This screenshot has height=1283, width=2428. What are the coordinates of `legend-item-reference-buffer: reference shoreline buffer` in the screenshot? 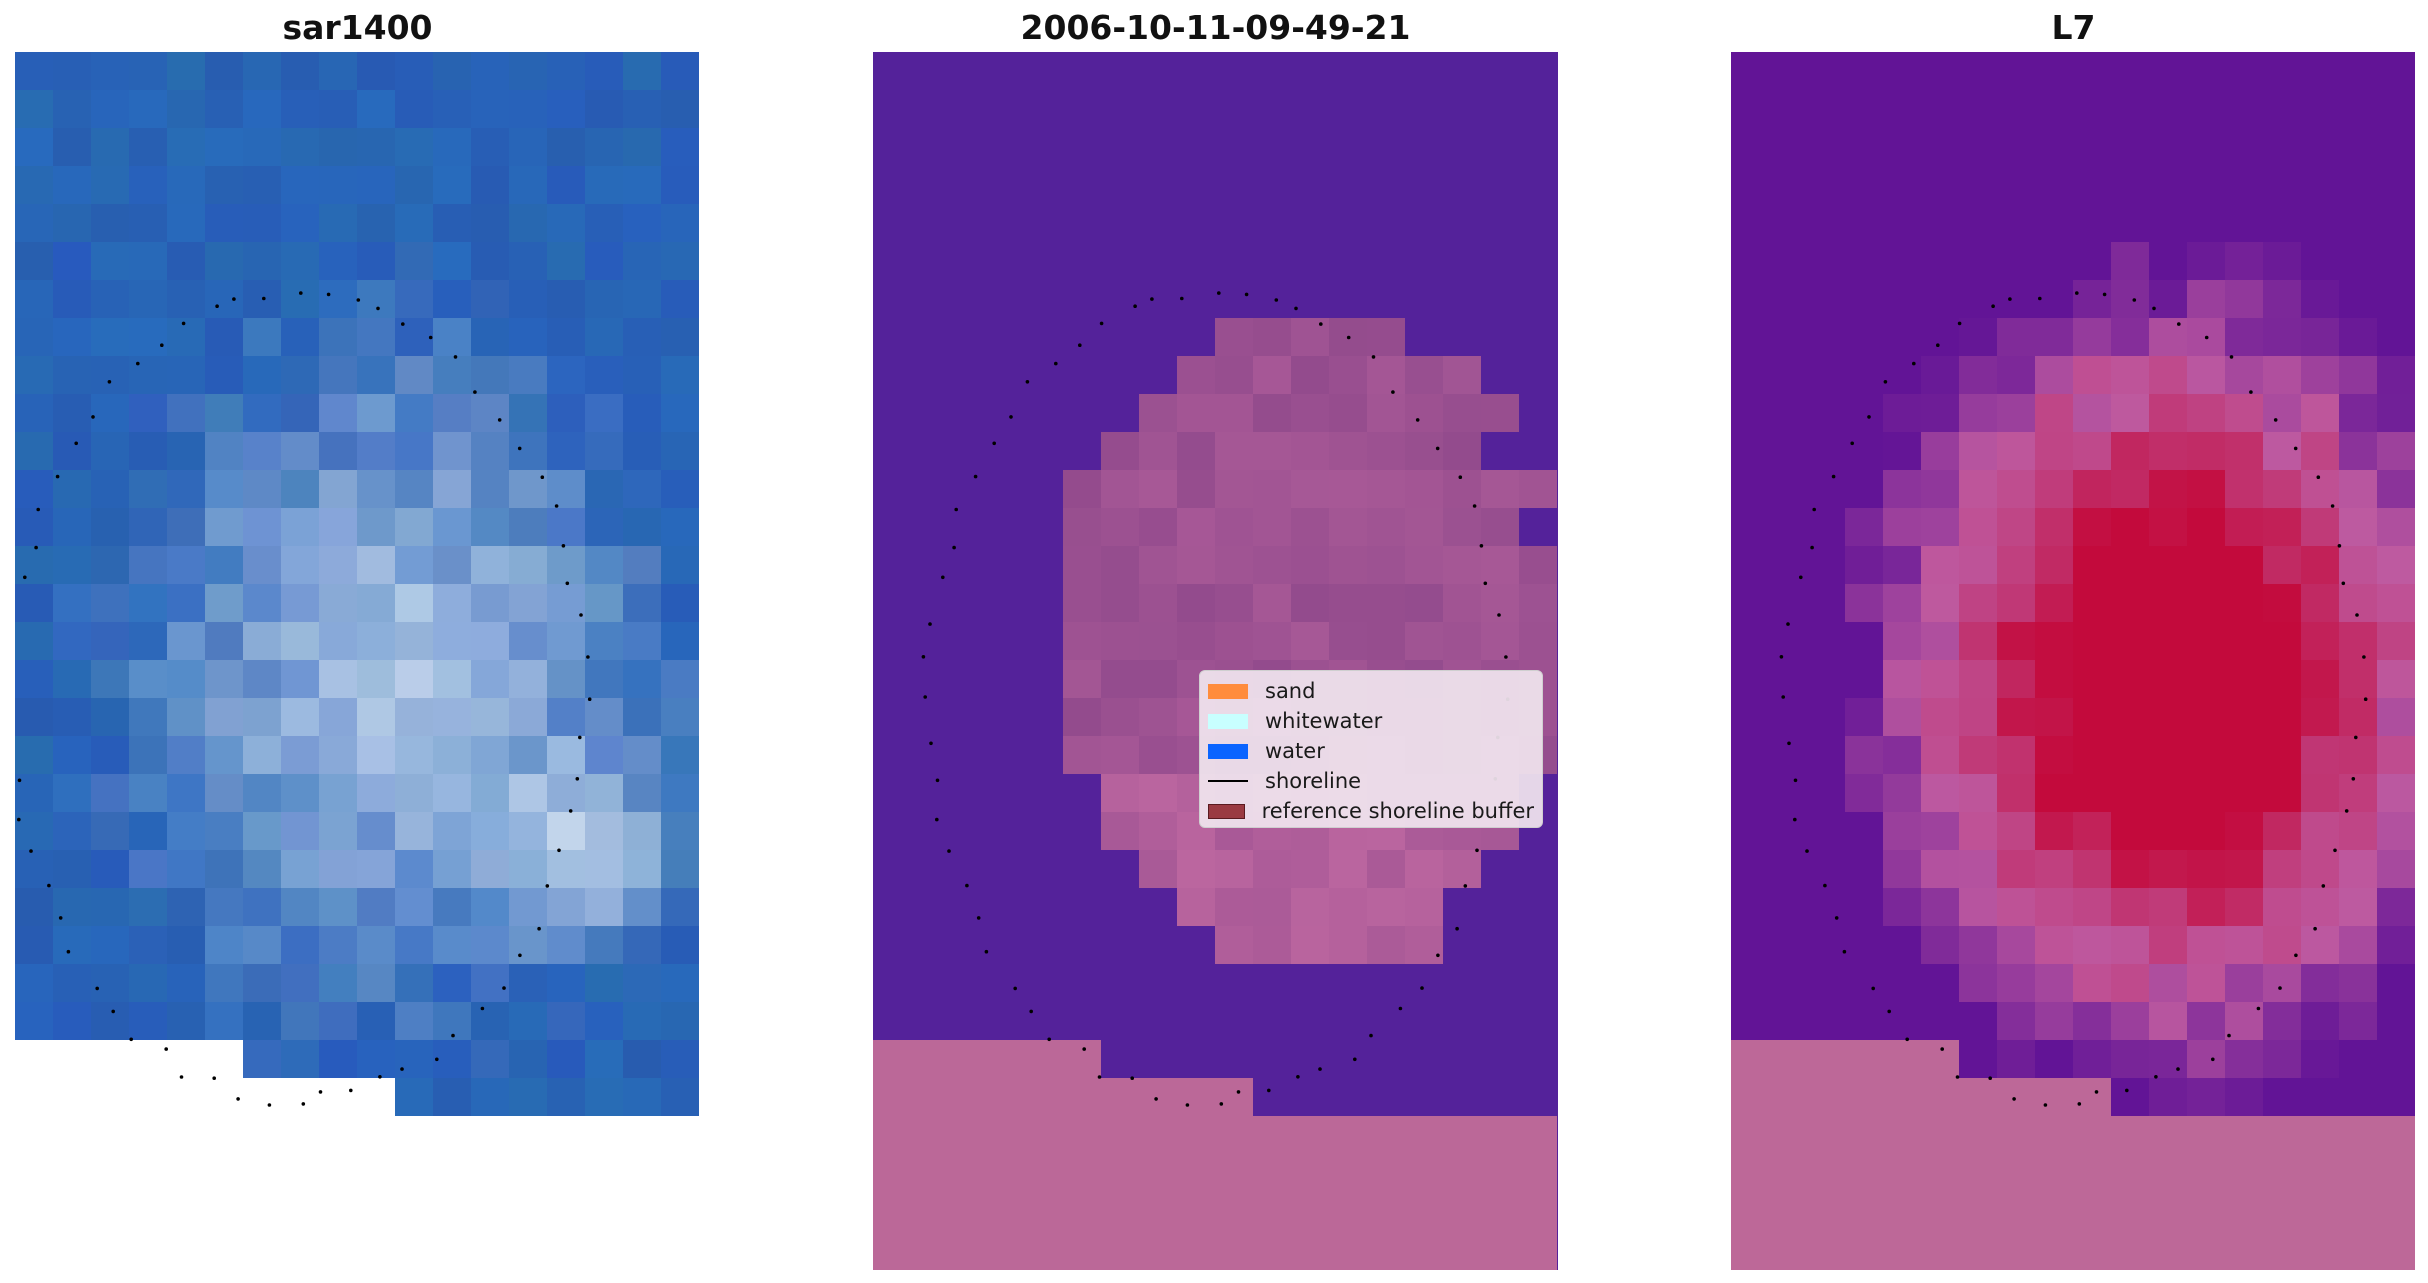 It's located at (1371, 811).